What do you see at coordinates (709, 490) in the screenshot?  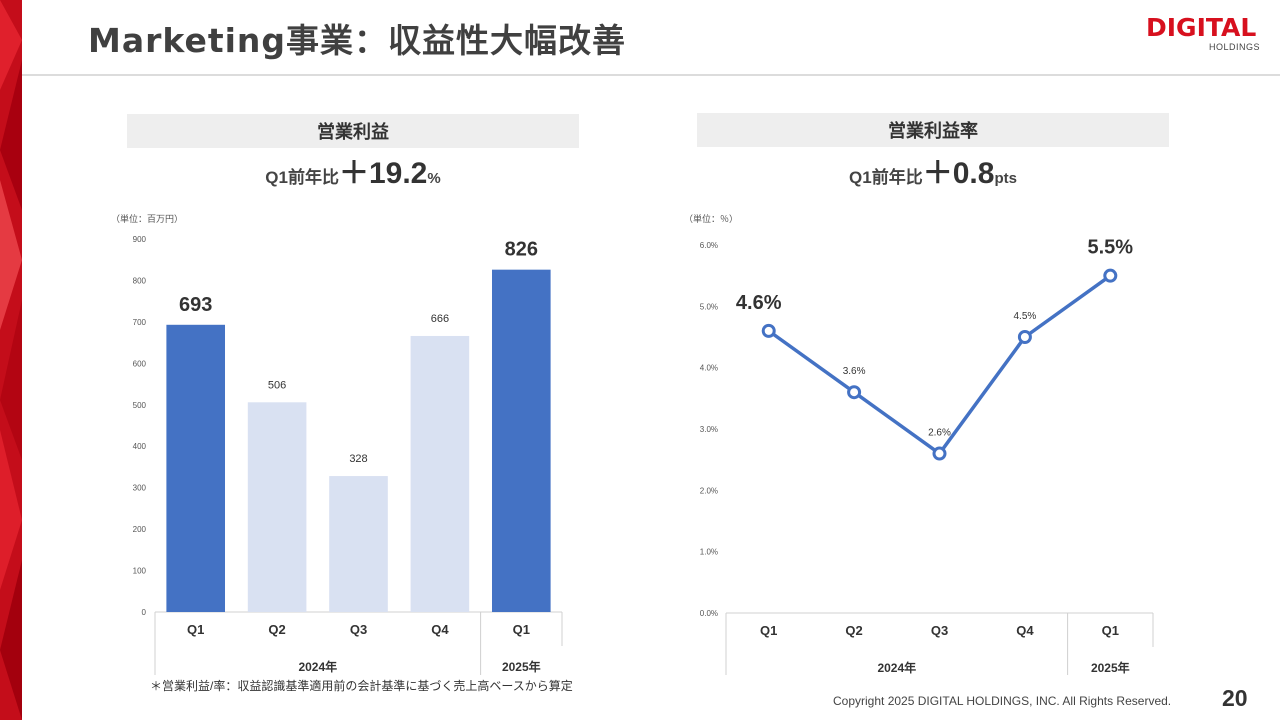 I see `y-tick-label: 2.0%` at bounding box center [709, 490].